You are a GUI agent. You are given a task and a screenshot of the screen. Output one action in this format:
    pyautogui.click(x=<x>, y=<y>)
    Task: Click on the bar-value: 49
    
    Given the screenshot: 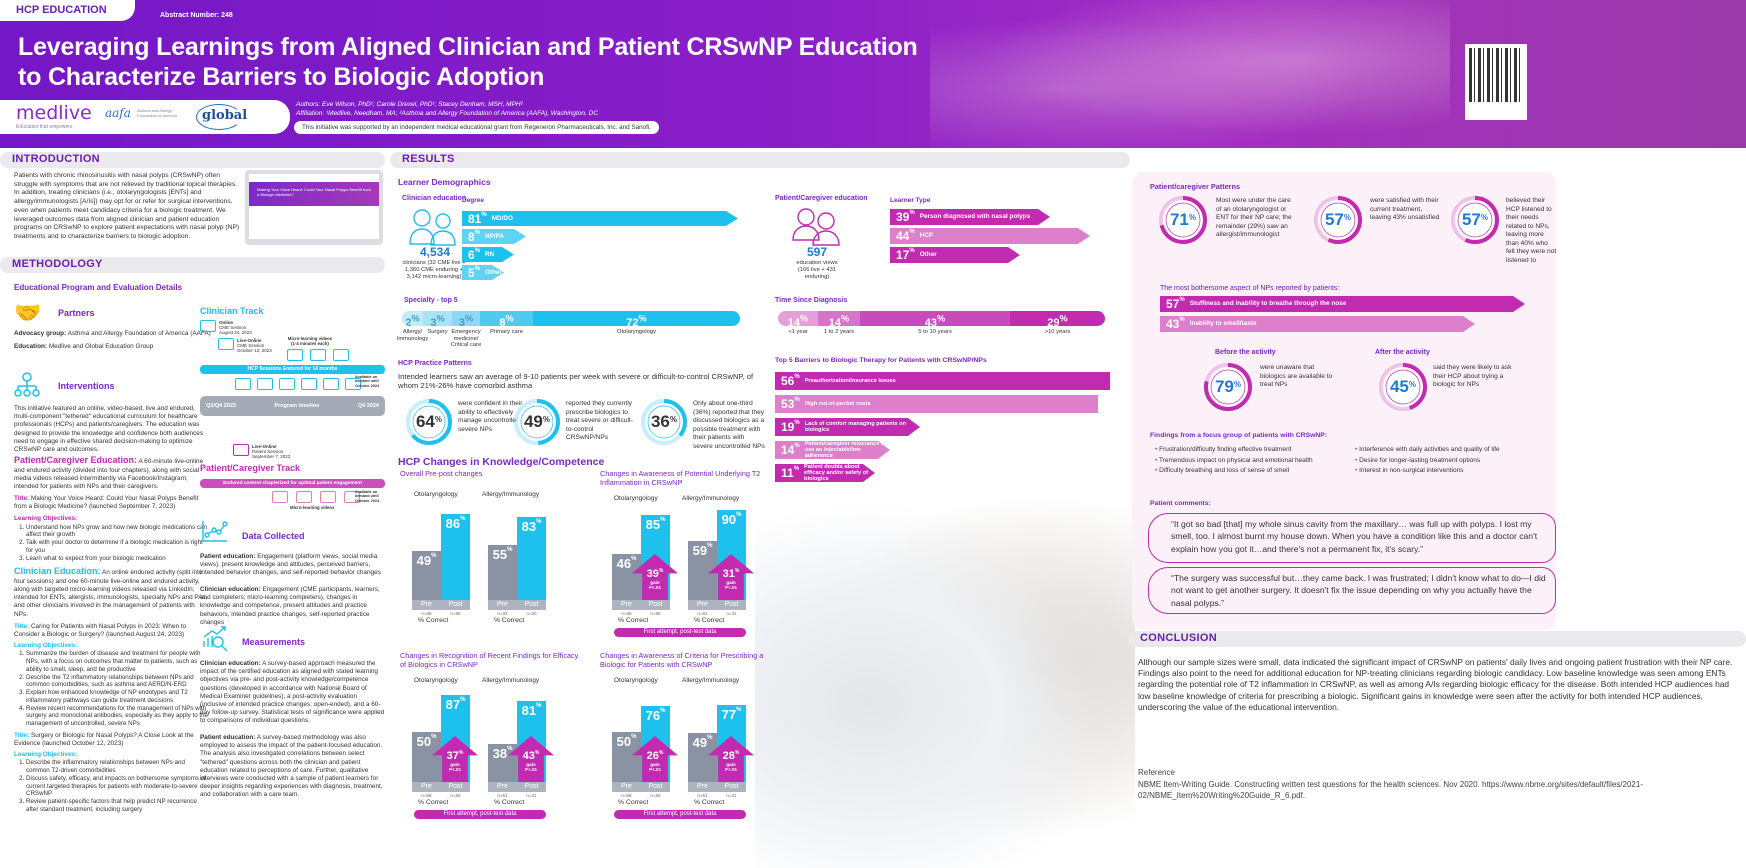 What is the action you would take?
    pyautogui.click(x=424, y=560)
    